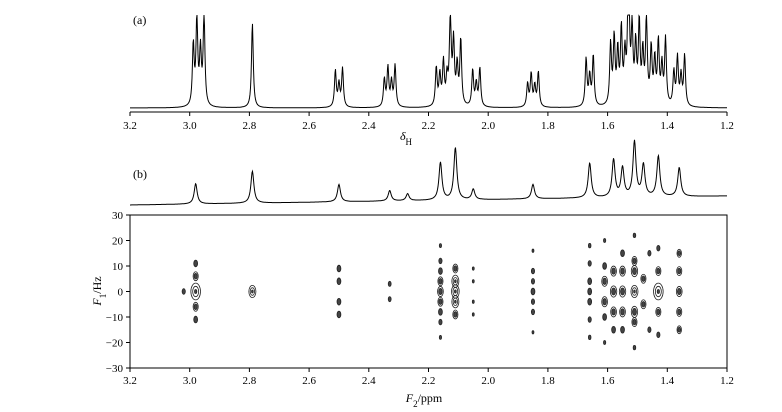 The image size is (782, 412). Describe the element at coordinates (727, 381) in the screenshot. I see `axis-b-x-tick-label: 1.2` at that location.